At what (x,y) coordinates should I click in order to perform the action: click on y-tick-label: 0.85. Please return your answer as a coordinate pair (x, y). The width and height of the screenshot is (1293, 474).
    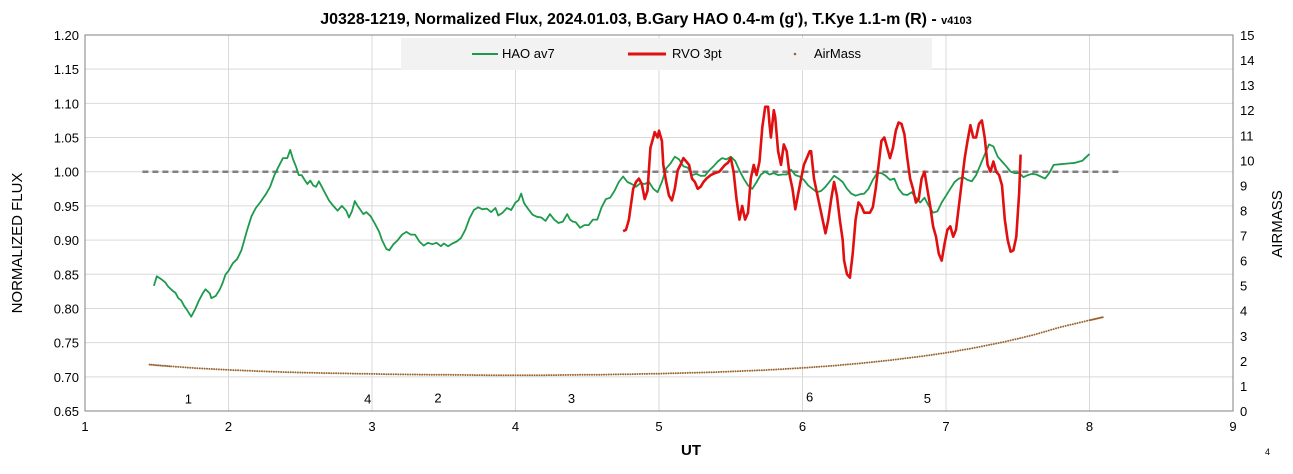
    Looking at the image, I should click on (66, 274).